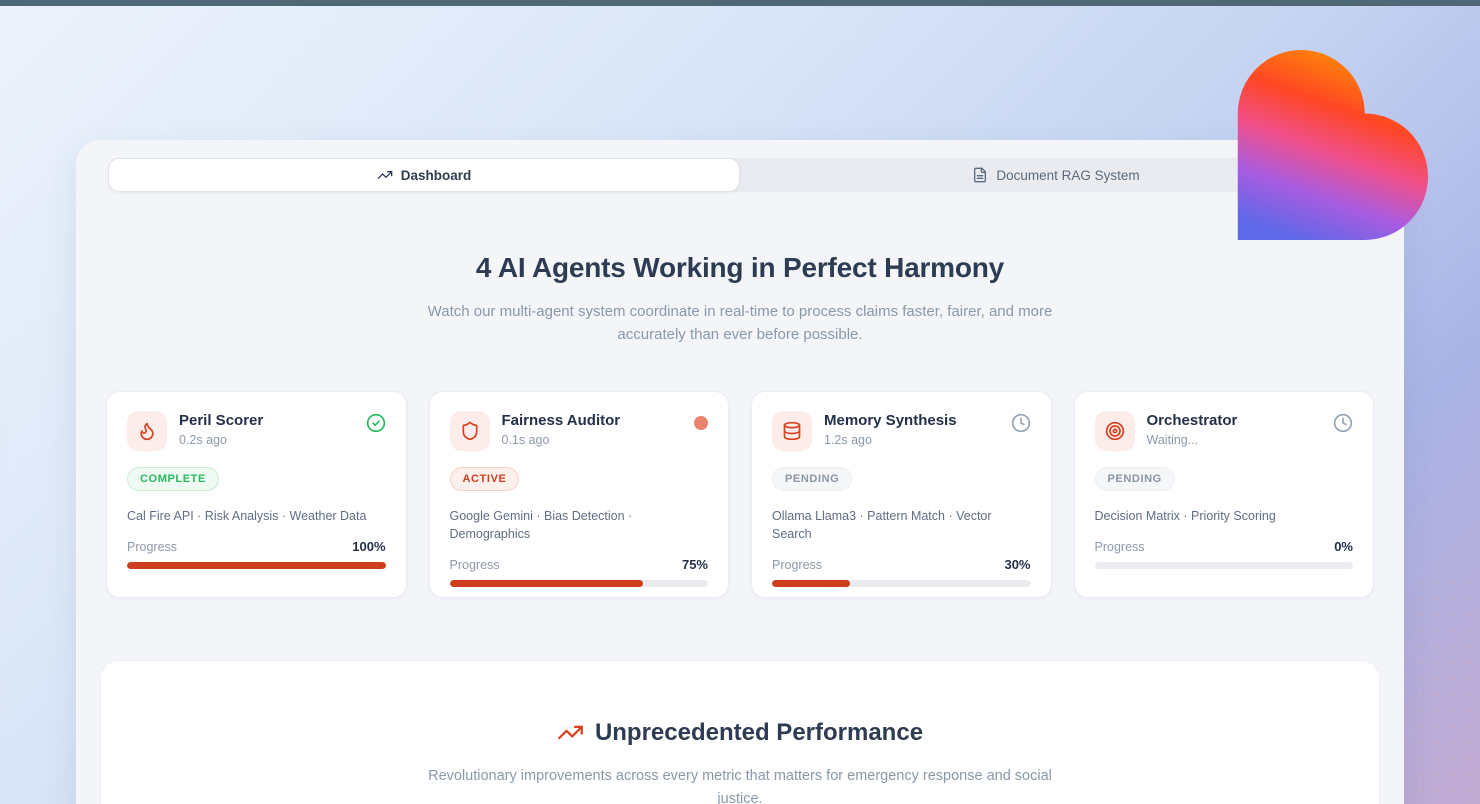 The width and height of the screenshot is (1480, 804). What do you see at coordinates (173, 478) in the screenshot?
I see `status-badge: COMPLETE` at bounding box center [173, 478].